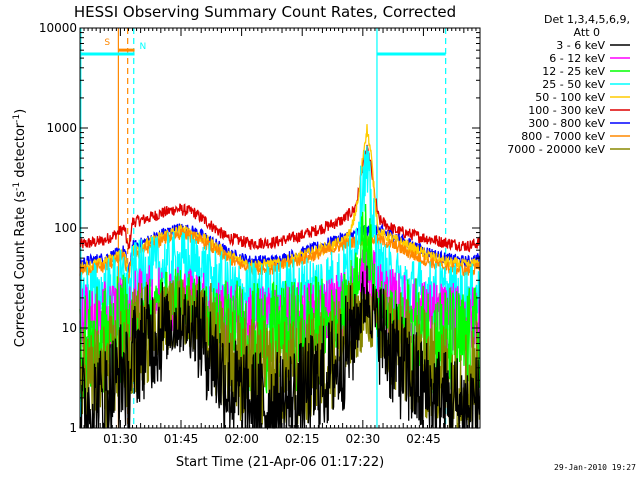 The height and width of the screenshot is (480, 640). I want to click on marker-label-s: S, so click(107, 43).